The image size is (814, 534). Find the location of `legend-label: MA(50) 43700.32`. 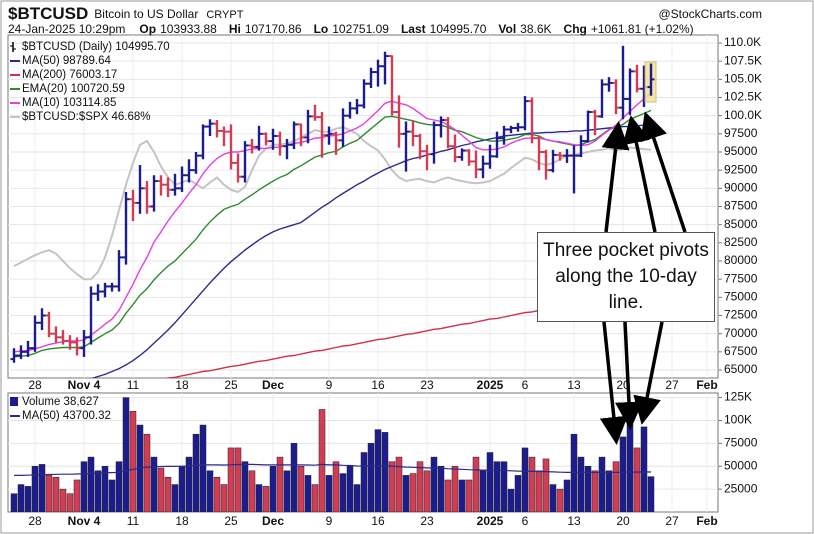

legend-label: MA(50) 43700.32 is located at coordinates (66, 416).